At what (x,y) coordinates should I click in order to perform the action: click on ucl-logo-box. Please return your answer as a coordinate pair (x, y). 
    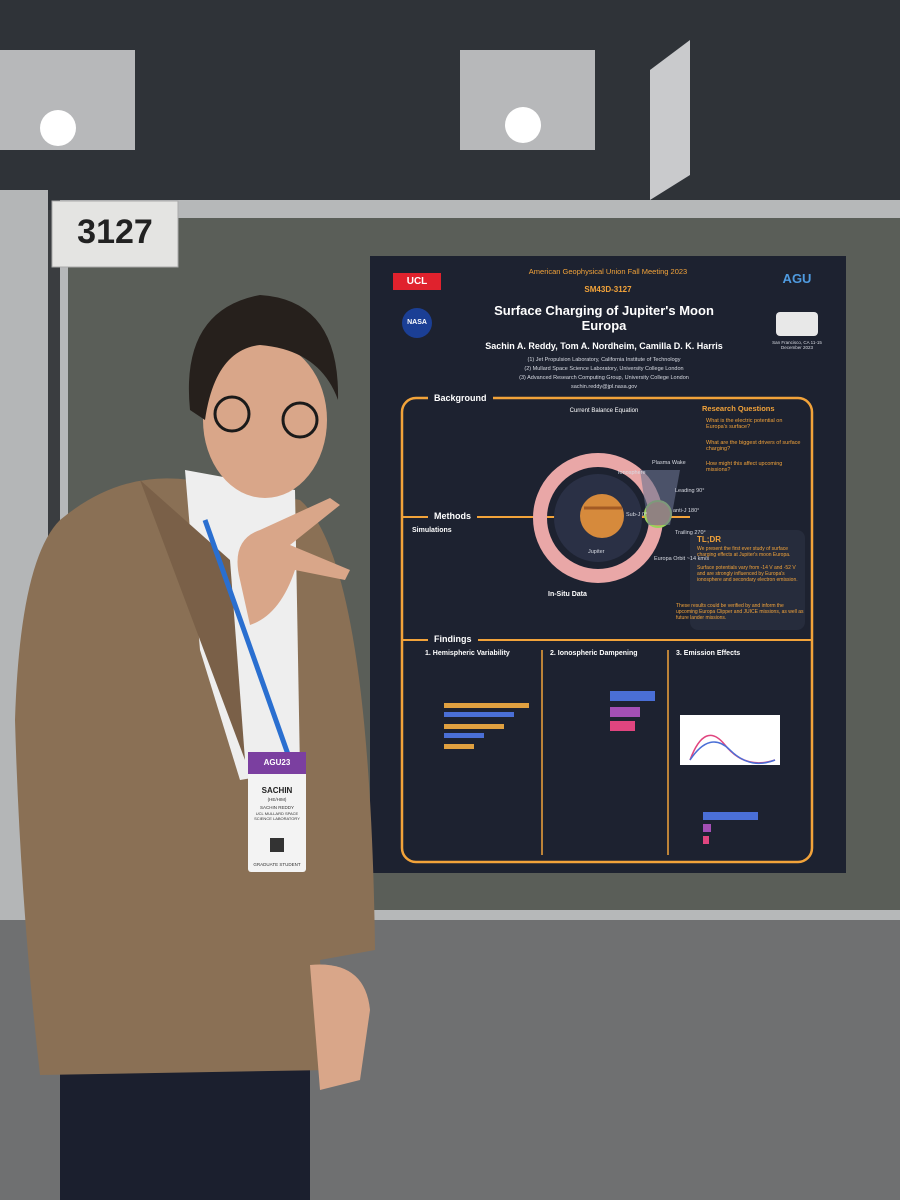
    Looking at the image, I should click on (417, 281).